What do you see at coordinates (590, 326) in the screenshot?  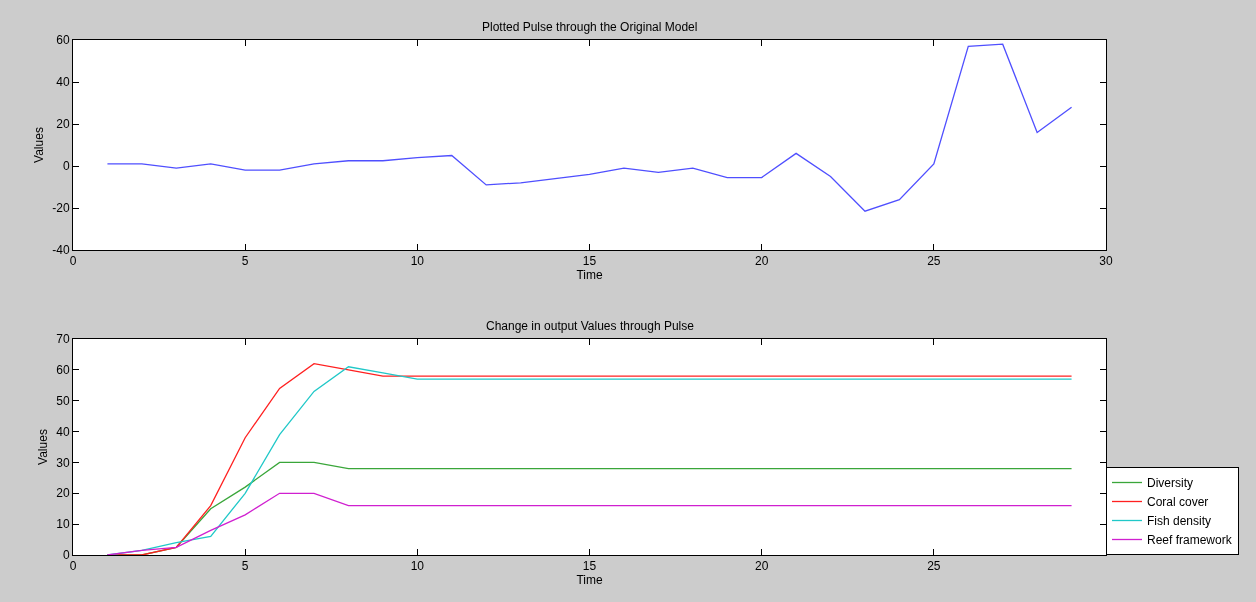 I see `chart-title: Change in output Values through Pulse` at bounding box center [590, 326].